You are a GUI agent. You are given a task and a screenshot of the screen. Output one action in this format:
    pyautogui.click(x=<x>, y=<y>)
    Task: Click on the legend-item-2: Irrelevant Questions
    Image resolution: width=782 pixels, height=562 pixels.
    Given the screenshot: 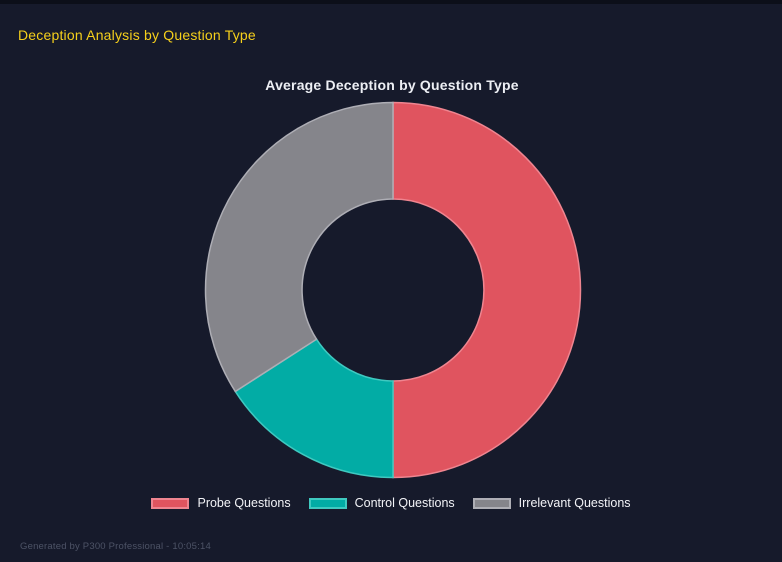 What is the action you would take?
    pyautogui.click(x=551, y=503)
    